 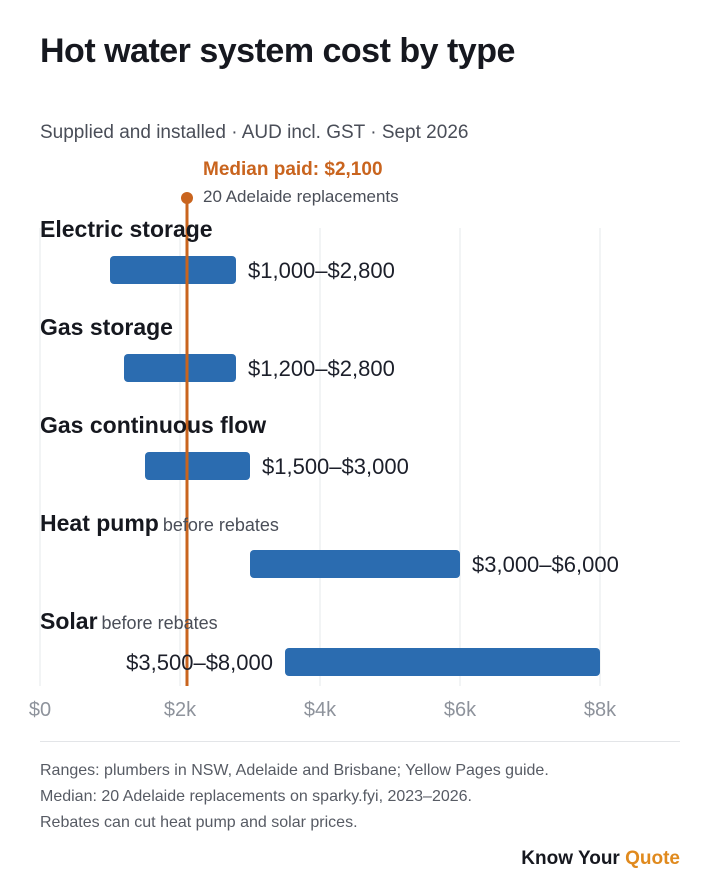 I want to click on median-marker, so click(x=187, y=198).